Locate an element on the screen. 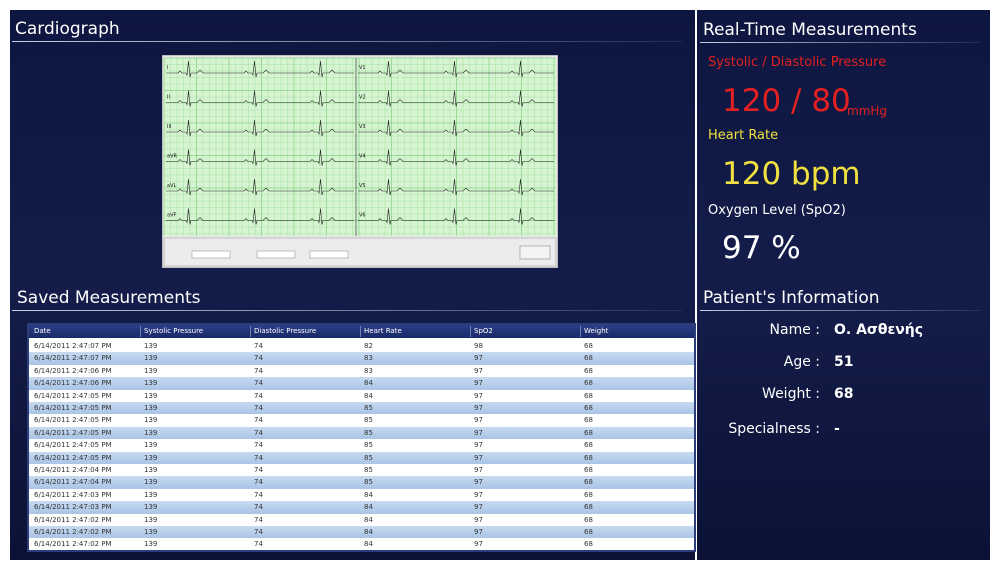 The image size is (1000, 570). header-cell: Weight is located at coordinates (596, 331).